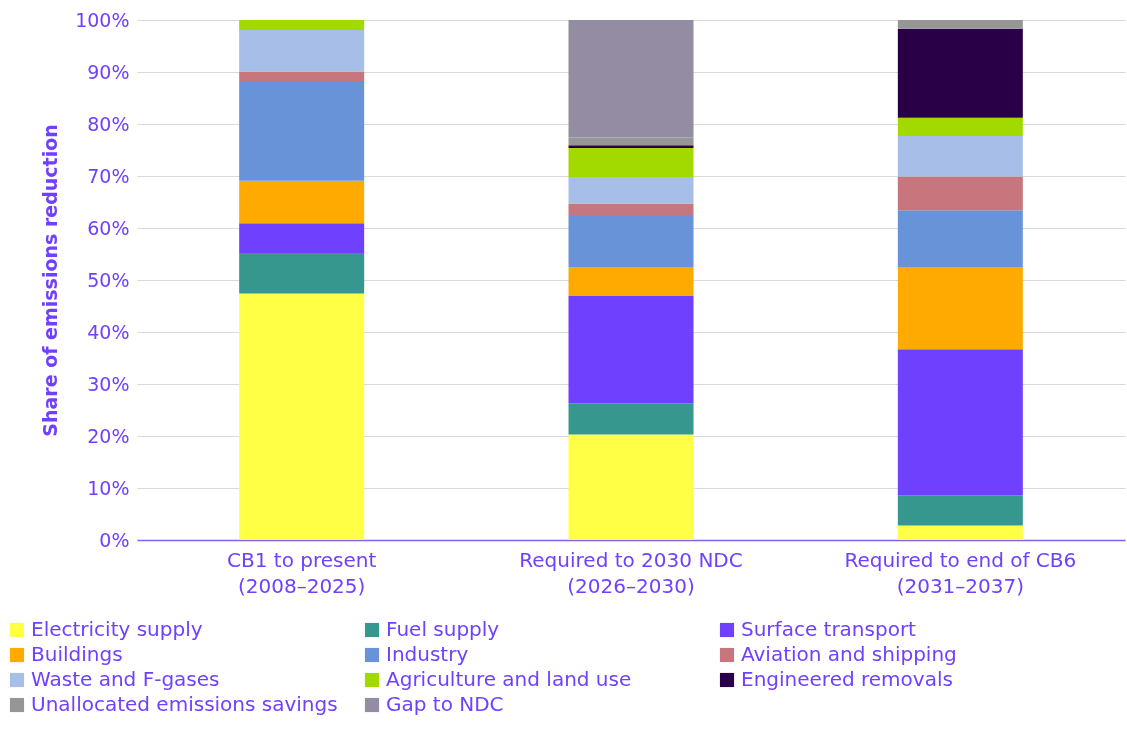  I want to click on y-tick-label: 100%, so click(102, 19).